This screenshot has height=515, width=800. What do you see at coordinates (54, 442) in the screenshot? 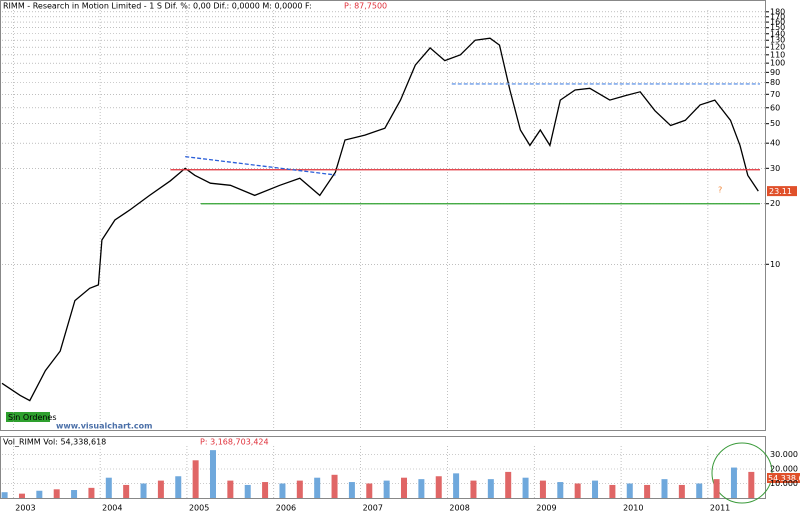
I see `volume-title: Vol_RIMM Vol: 54,338,618` at bounding box center [54, 442].